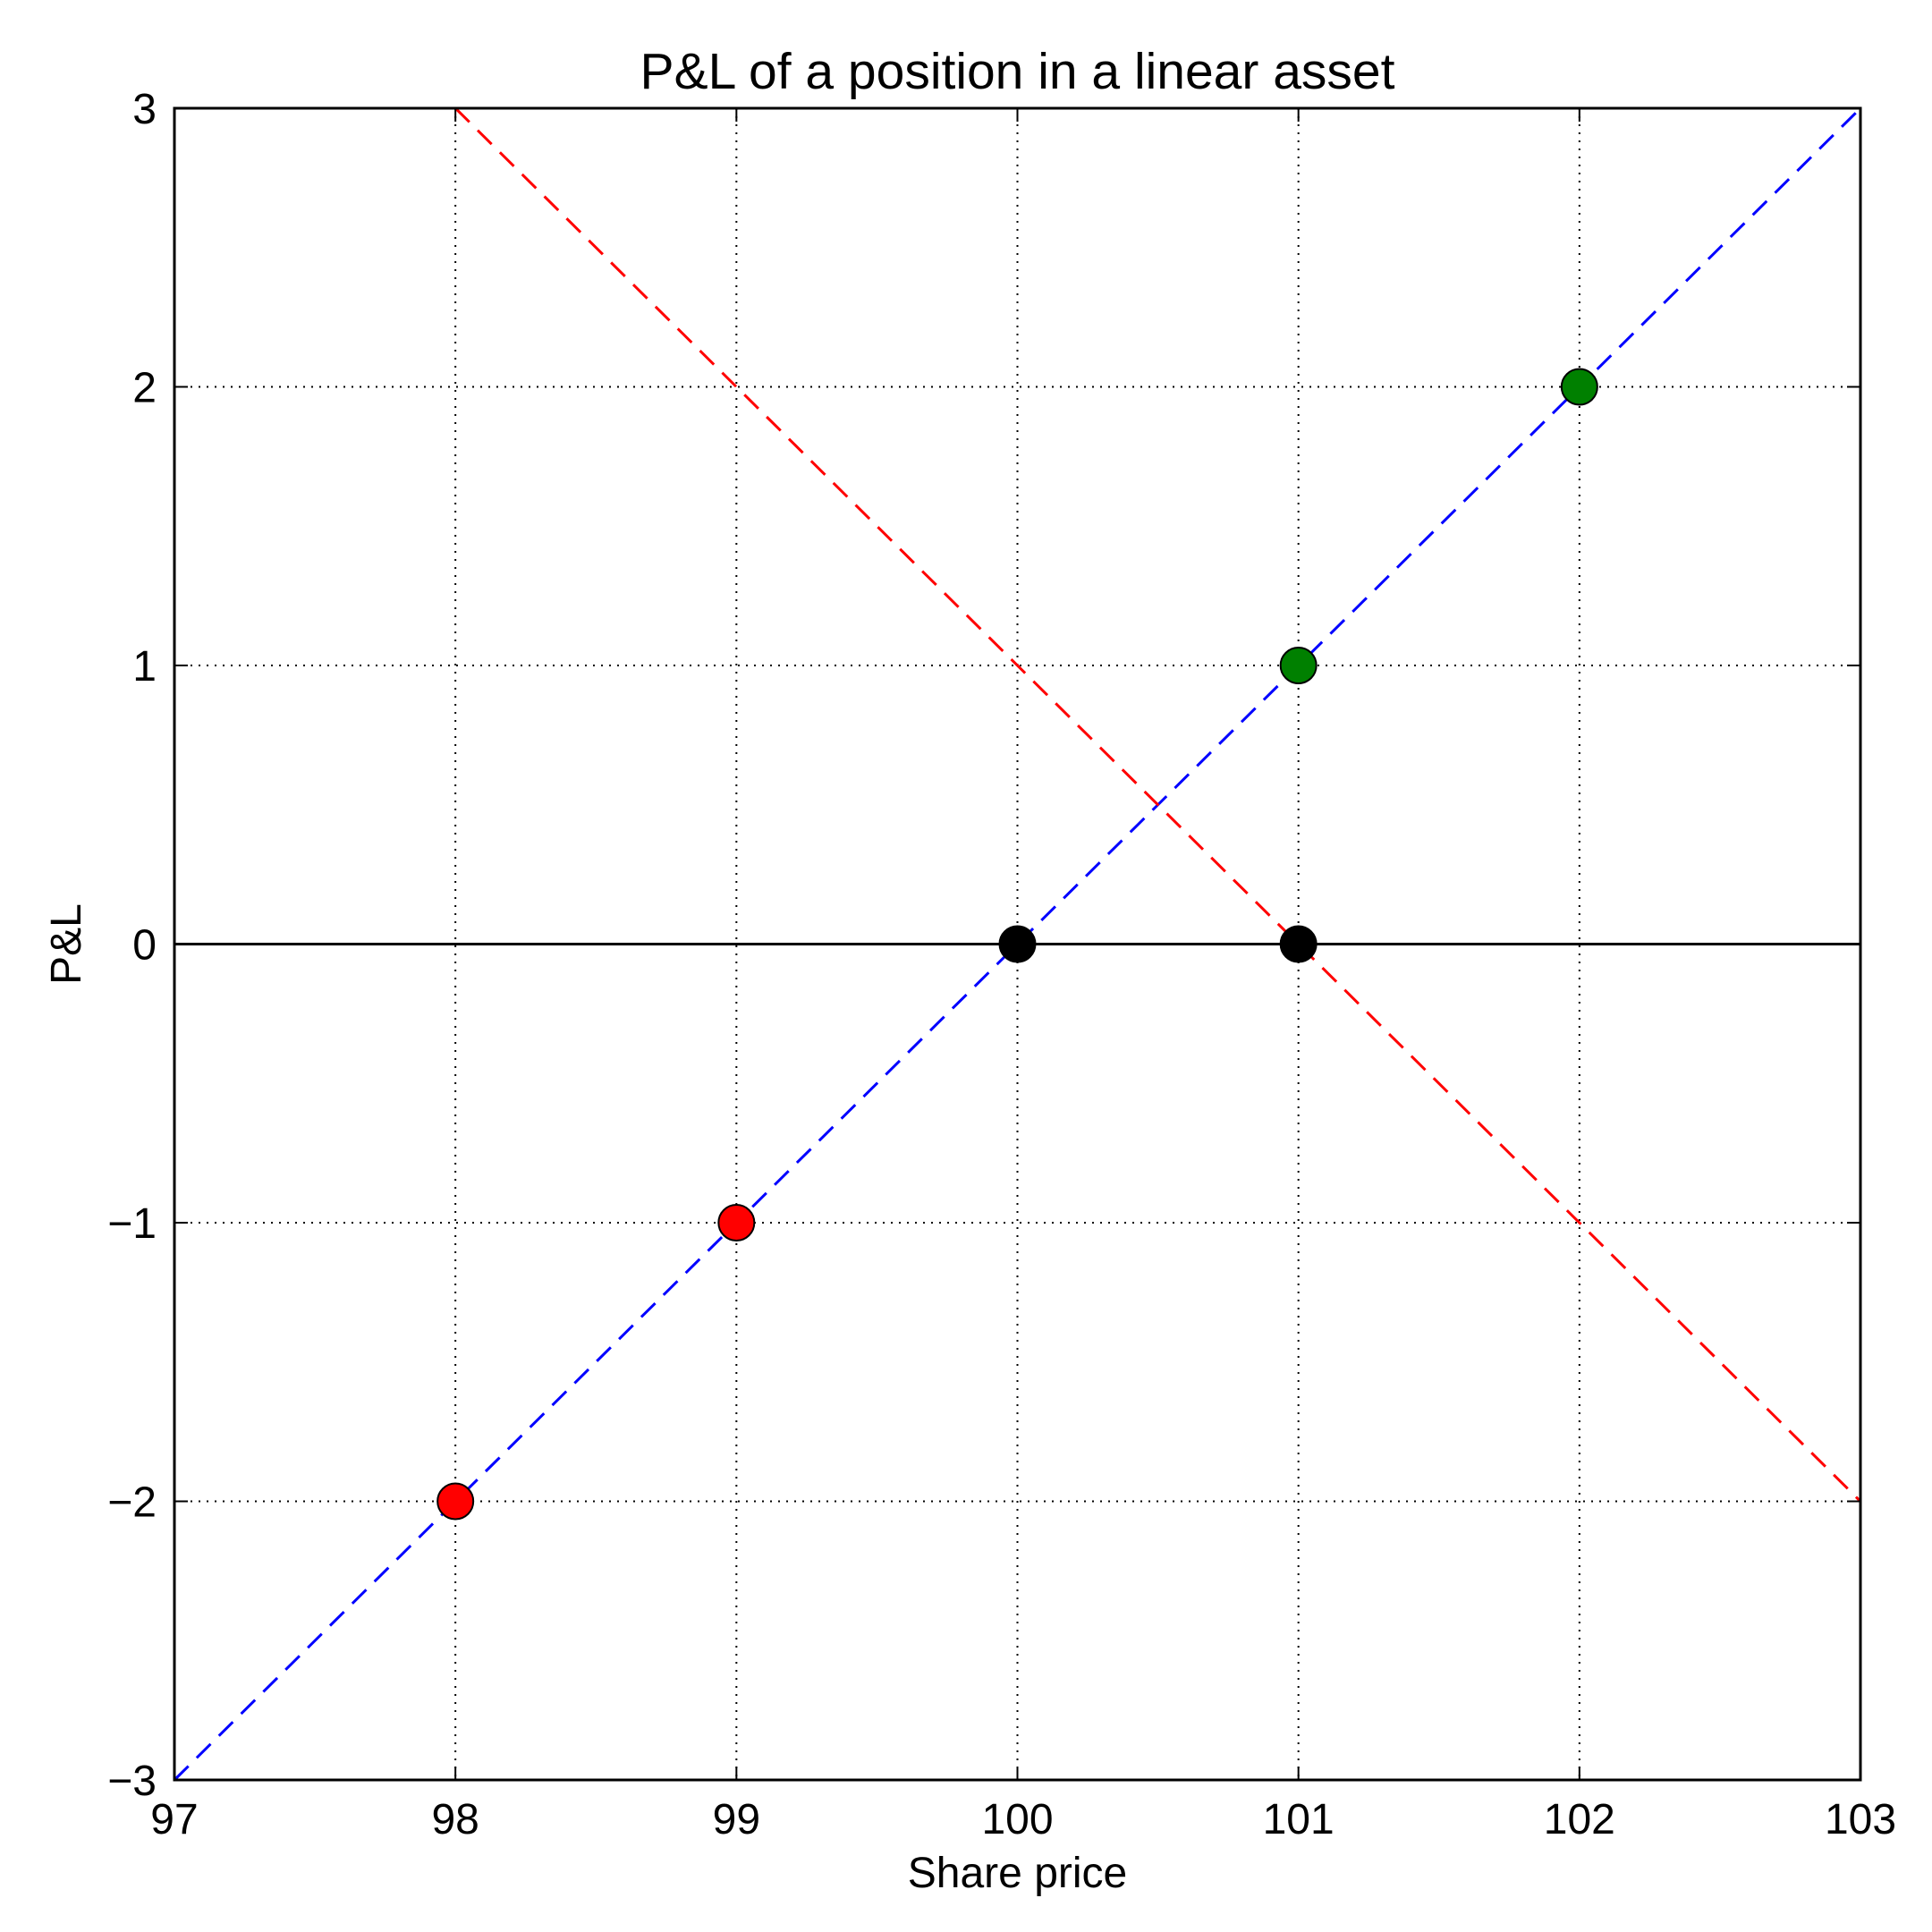 The width and height of the screenshot is (1932, 1932). Describe the element at coordinates (132, 1224) in the screenshot. I see `y-tick-label: −1` at that location.